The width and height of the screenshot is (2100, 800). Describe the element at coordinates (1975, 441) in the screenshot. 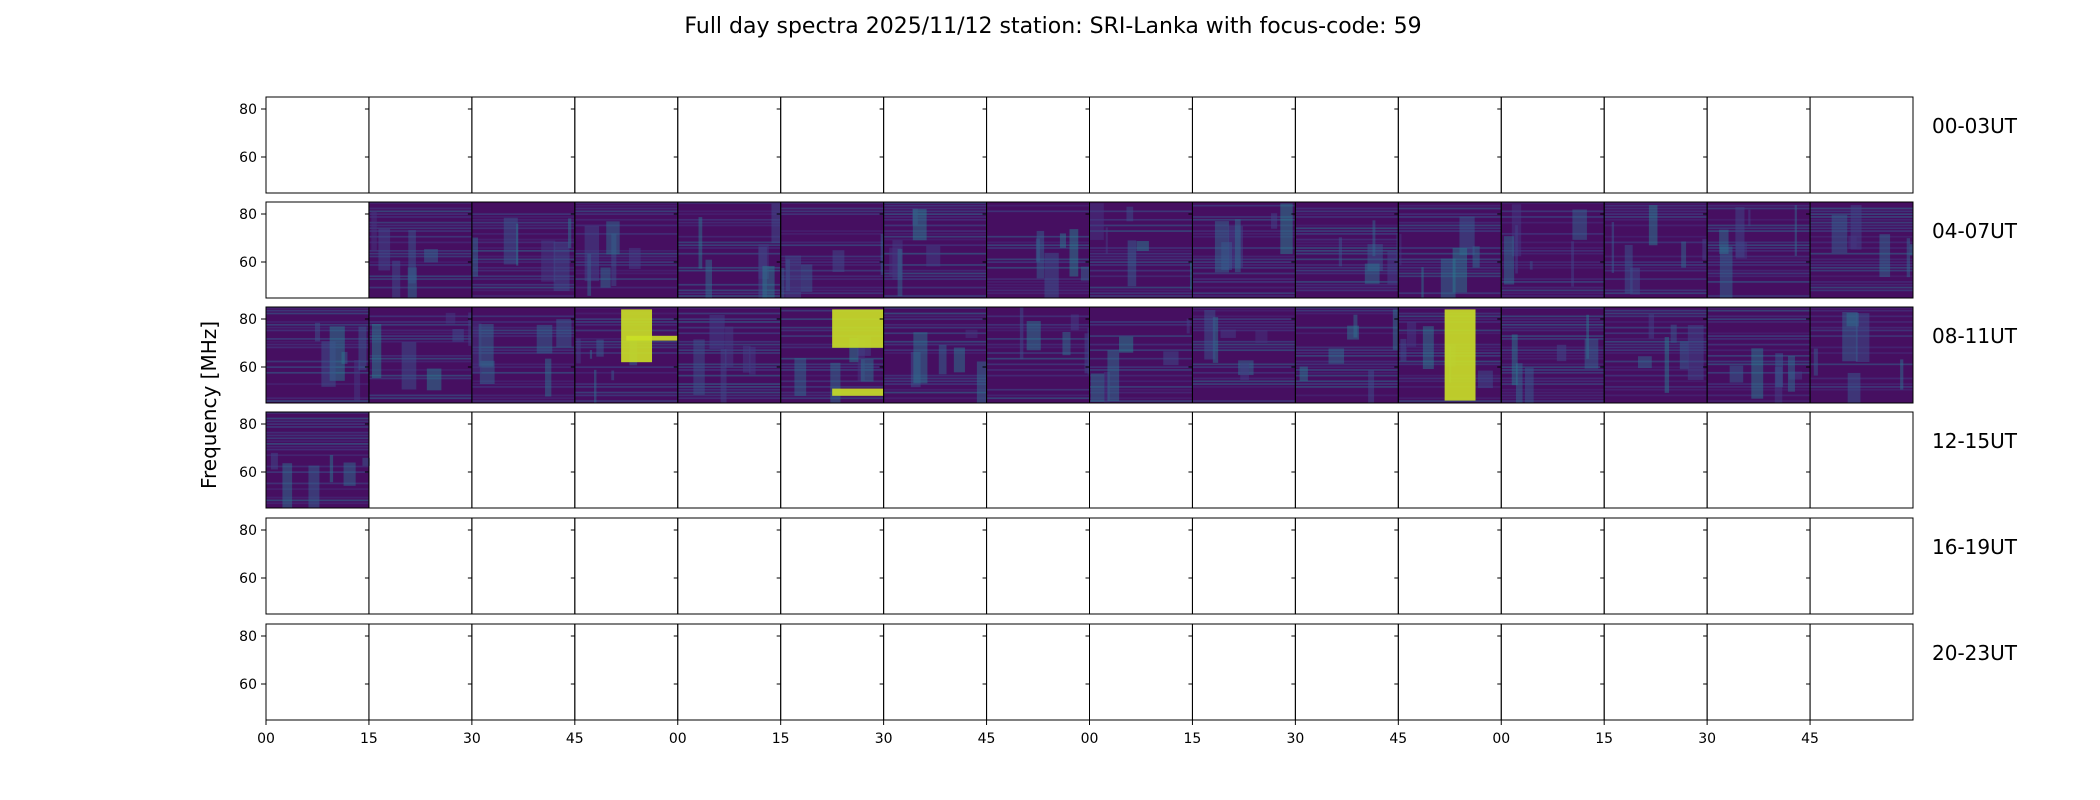

I see `row-time-label: 12-15UT` at that location.